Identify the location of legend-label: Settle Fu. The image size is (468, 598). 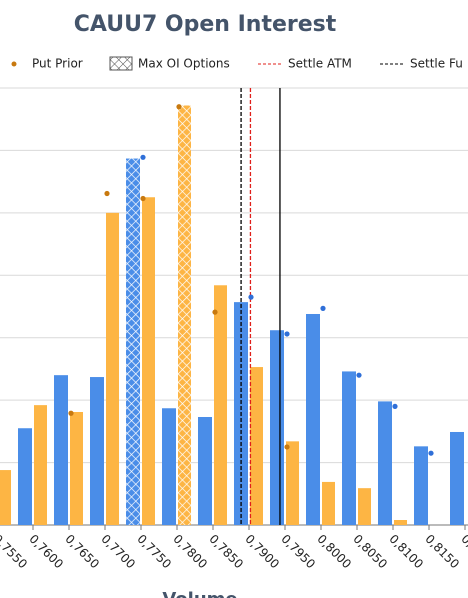
(436, 64).